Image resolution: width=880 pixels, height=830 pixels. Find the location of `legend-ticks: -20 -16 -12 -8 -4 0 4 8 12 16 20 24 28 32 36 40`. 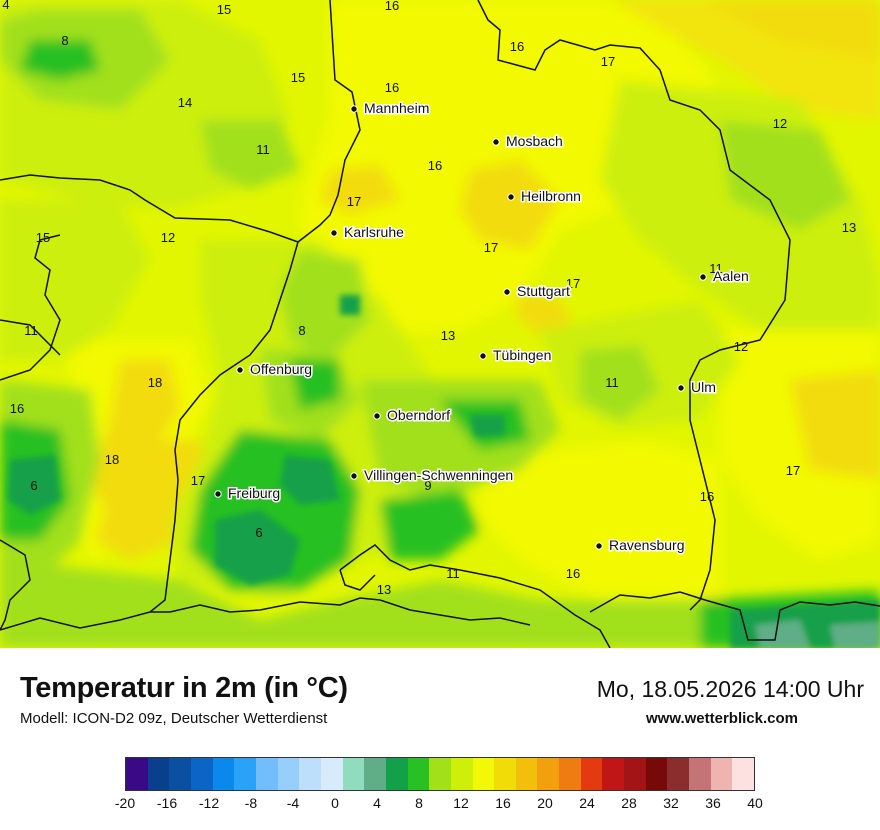

legend-ticks: -20 -16 -12 -8 -4 0 4 8 12 16 20 24 28 32 36 40 is located at coordinates (440, 805).